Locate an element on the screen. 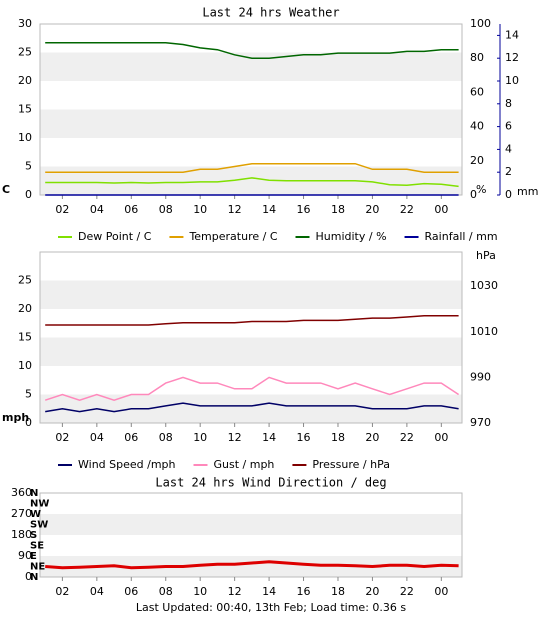 The height and width of the screenshot is (619, 542). y-tick-label: 30 is located at coordinates (25, 23).